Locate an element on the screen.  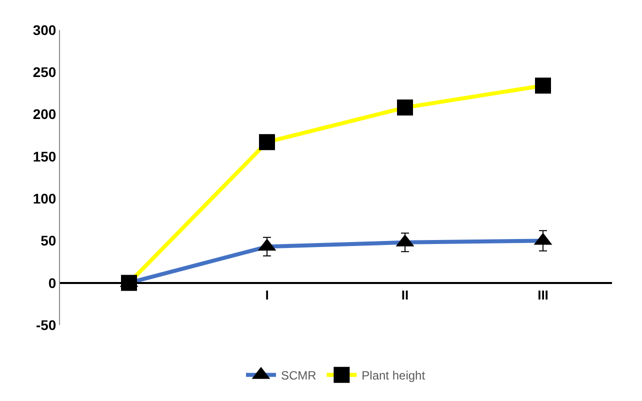
legend-label: Plant height is located at coordinates (394, 375).